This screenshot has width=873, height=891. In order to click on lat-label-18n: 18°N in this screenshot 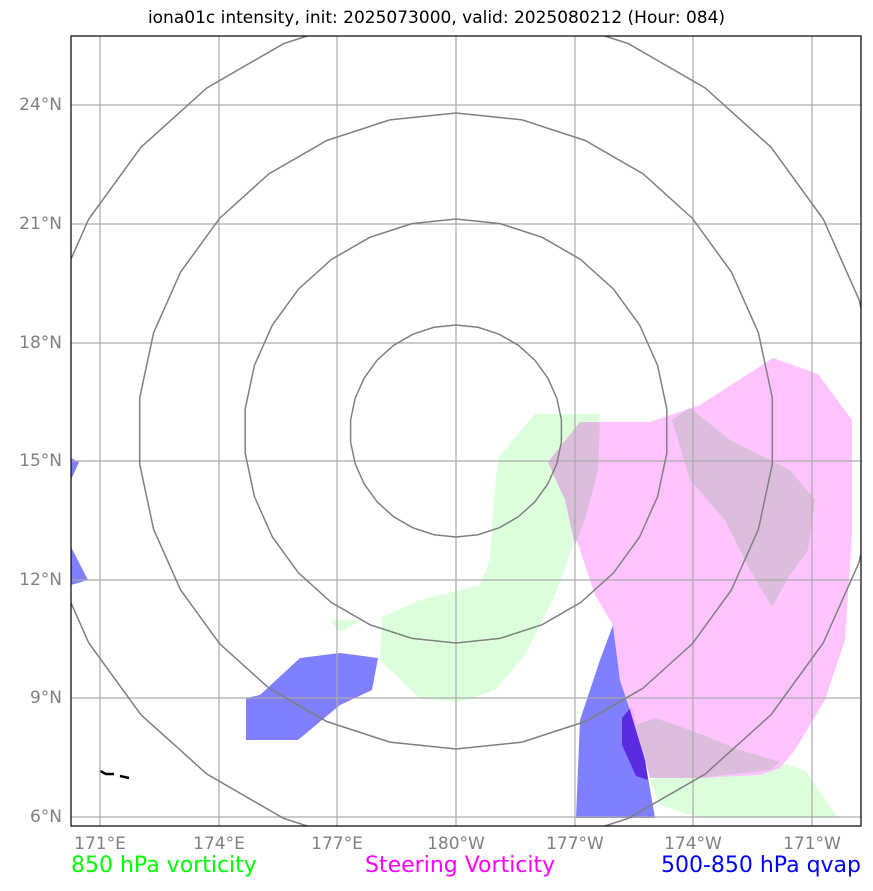, I will do `click(40, 343)`.